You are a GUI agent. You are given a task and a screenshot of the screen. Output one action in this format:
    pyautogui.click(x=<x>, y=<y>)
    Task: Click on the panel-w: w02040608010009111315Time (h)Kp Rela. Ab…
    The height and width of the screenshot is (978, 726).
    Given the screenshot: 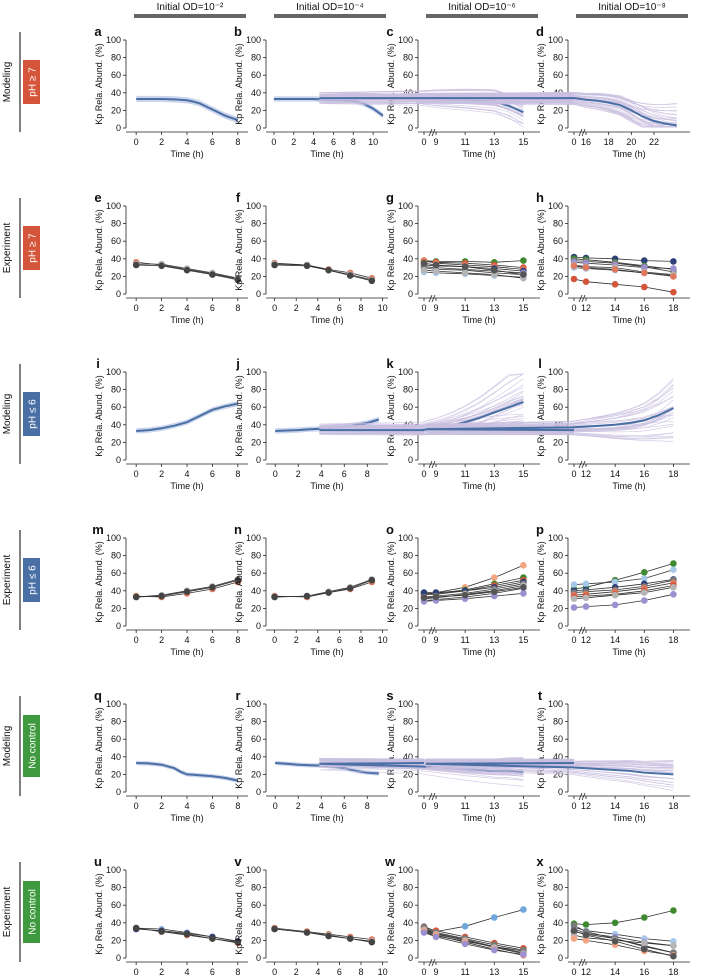 What is the action you would take?
    pyautogui.click(x=462, y=915)
    